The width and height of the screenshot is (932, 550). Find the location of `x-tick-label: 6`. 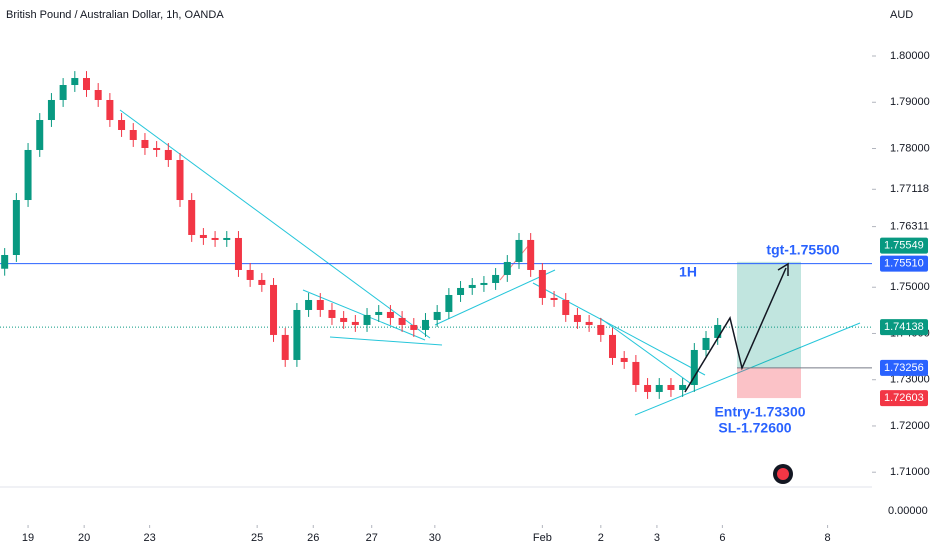

x-tick-label: 6 is located at coordinates (722, 538).